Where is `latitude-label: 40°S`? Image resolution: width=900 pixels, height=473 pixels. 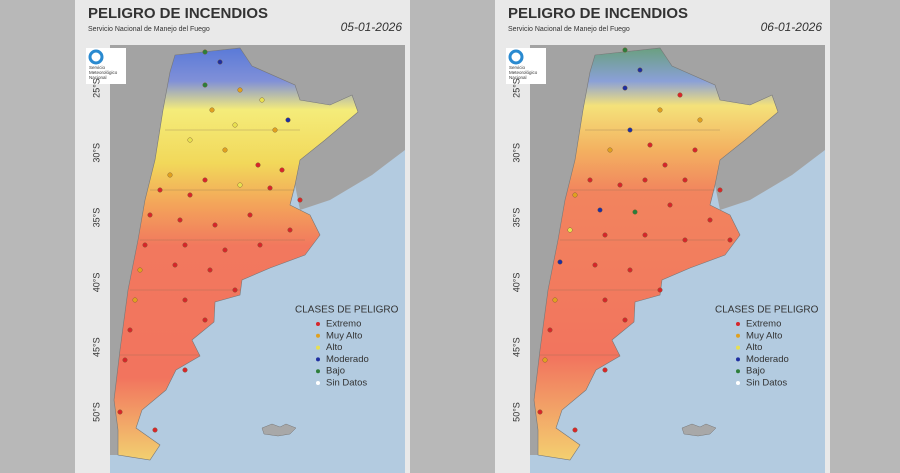 latitude-label: 40°S is located at coordinates (516, 283).